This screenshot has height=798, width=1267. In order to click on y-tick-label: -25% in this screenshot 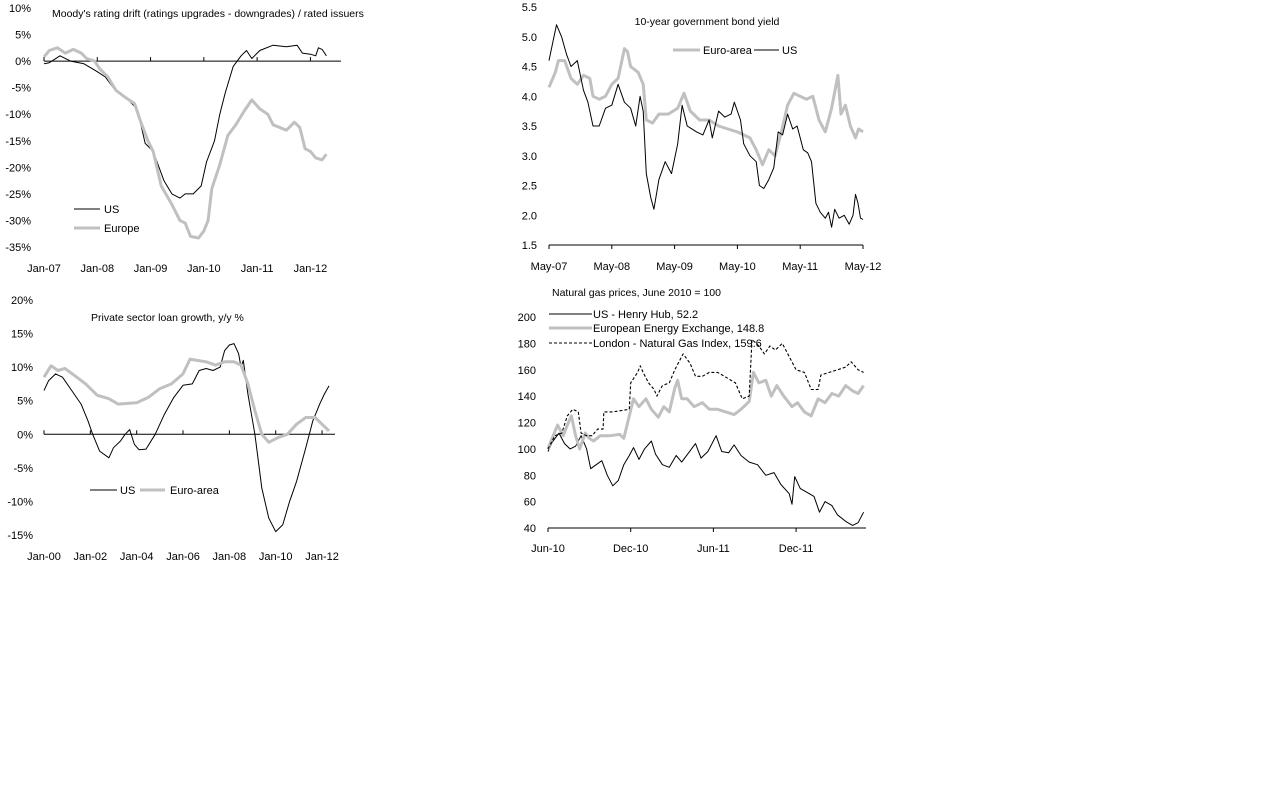, I will do `click(18, 195)`.